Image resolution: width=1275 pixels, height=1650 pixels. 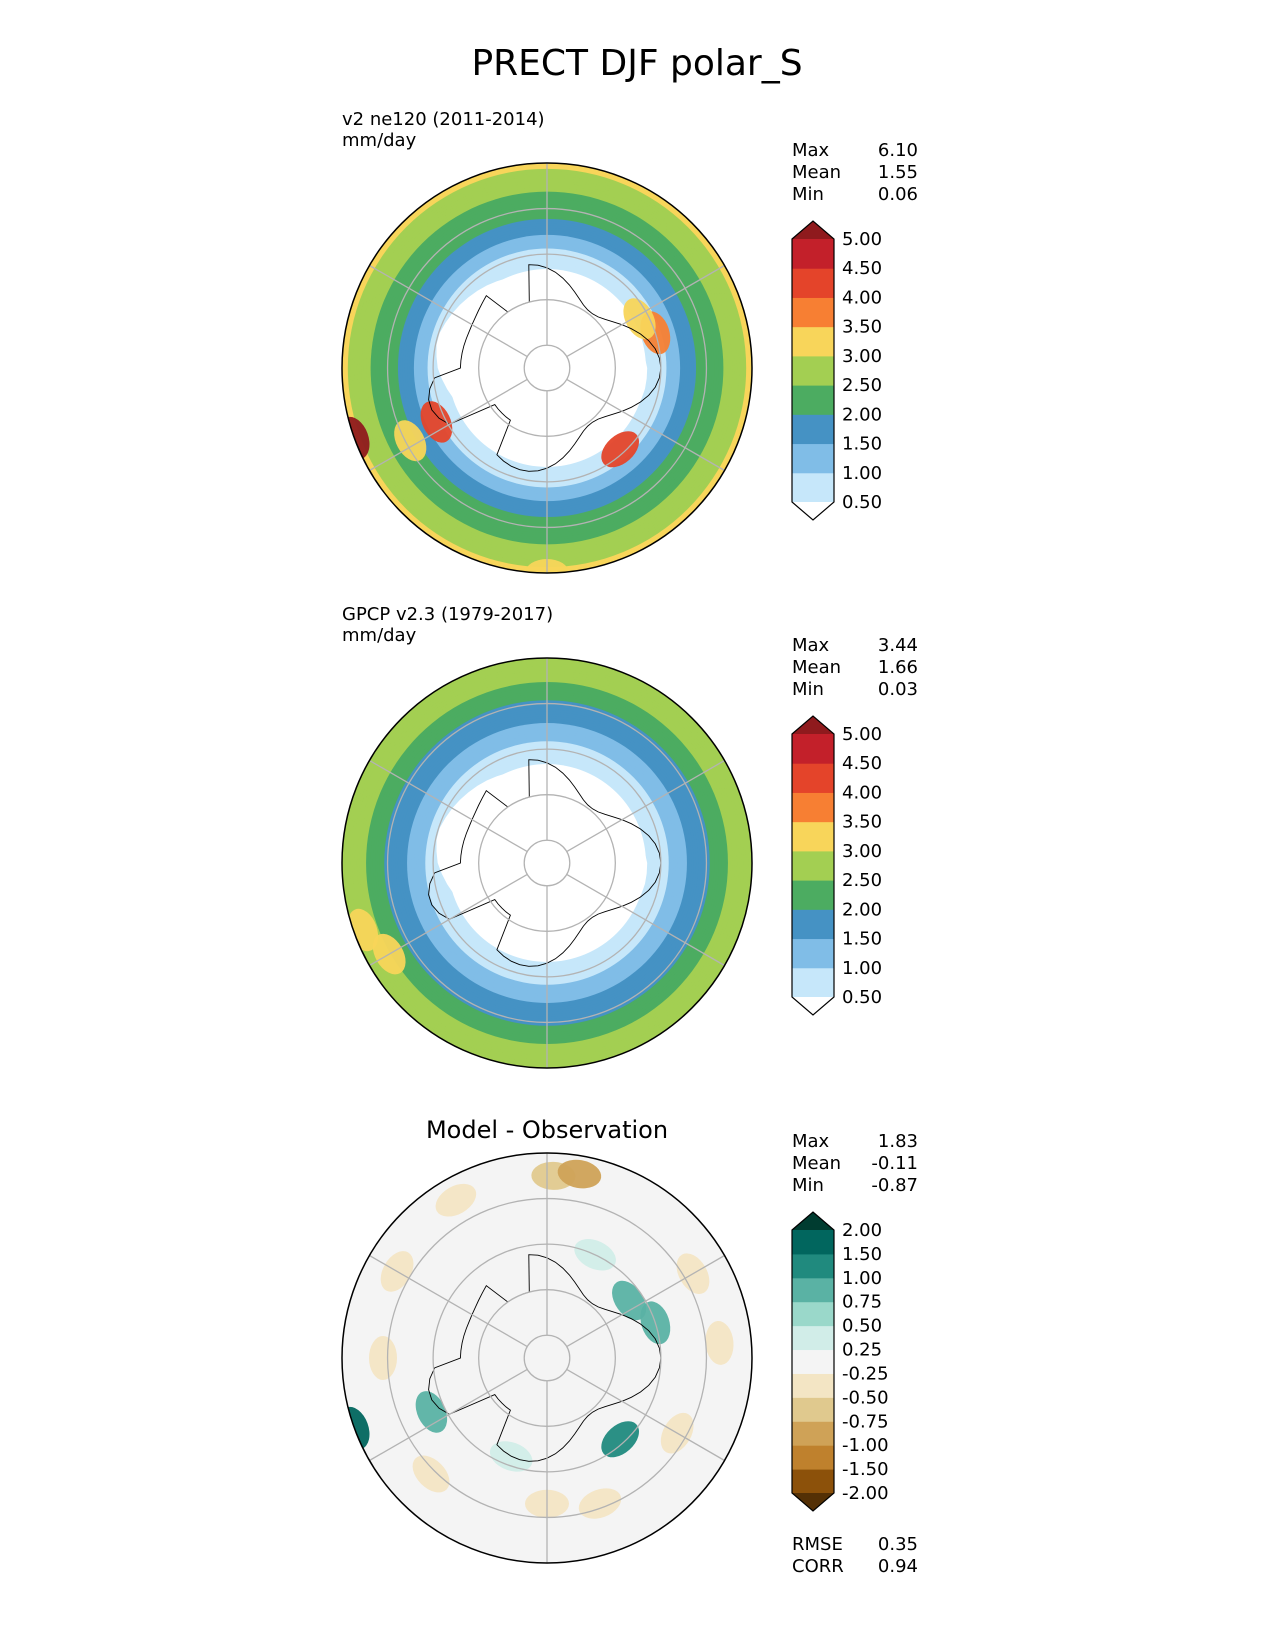 What do you see at coordinates (379, 140) in the screenshot?
I see `panel-units-label: mm/day` at bounding box center [379, 140].